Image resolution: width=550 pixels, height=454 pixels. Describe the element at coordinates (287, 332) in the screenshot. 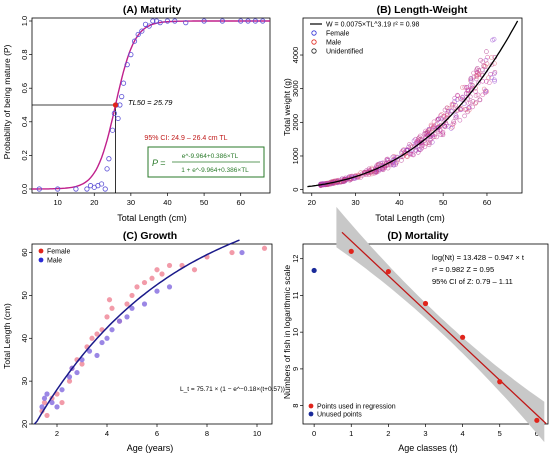

I see `panel-d-ylabel: Numbers of fish in logarithmic scale` at that location.